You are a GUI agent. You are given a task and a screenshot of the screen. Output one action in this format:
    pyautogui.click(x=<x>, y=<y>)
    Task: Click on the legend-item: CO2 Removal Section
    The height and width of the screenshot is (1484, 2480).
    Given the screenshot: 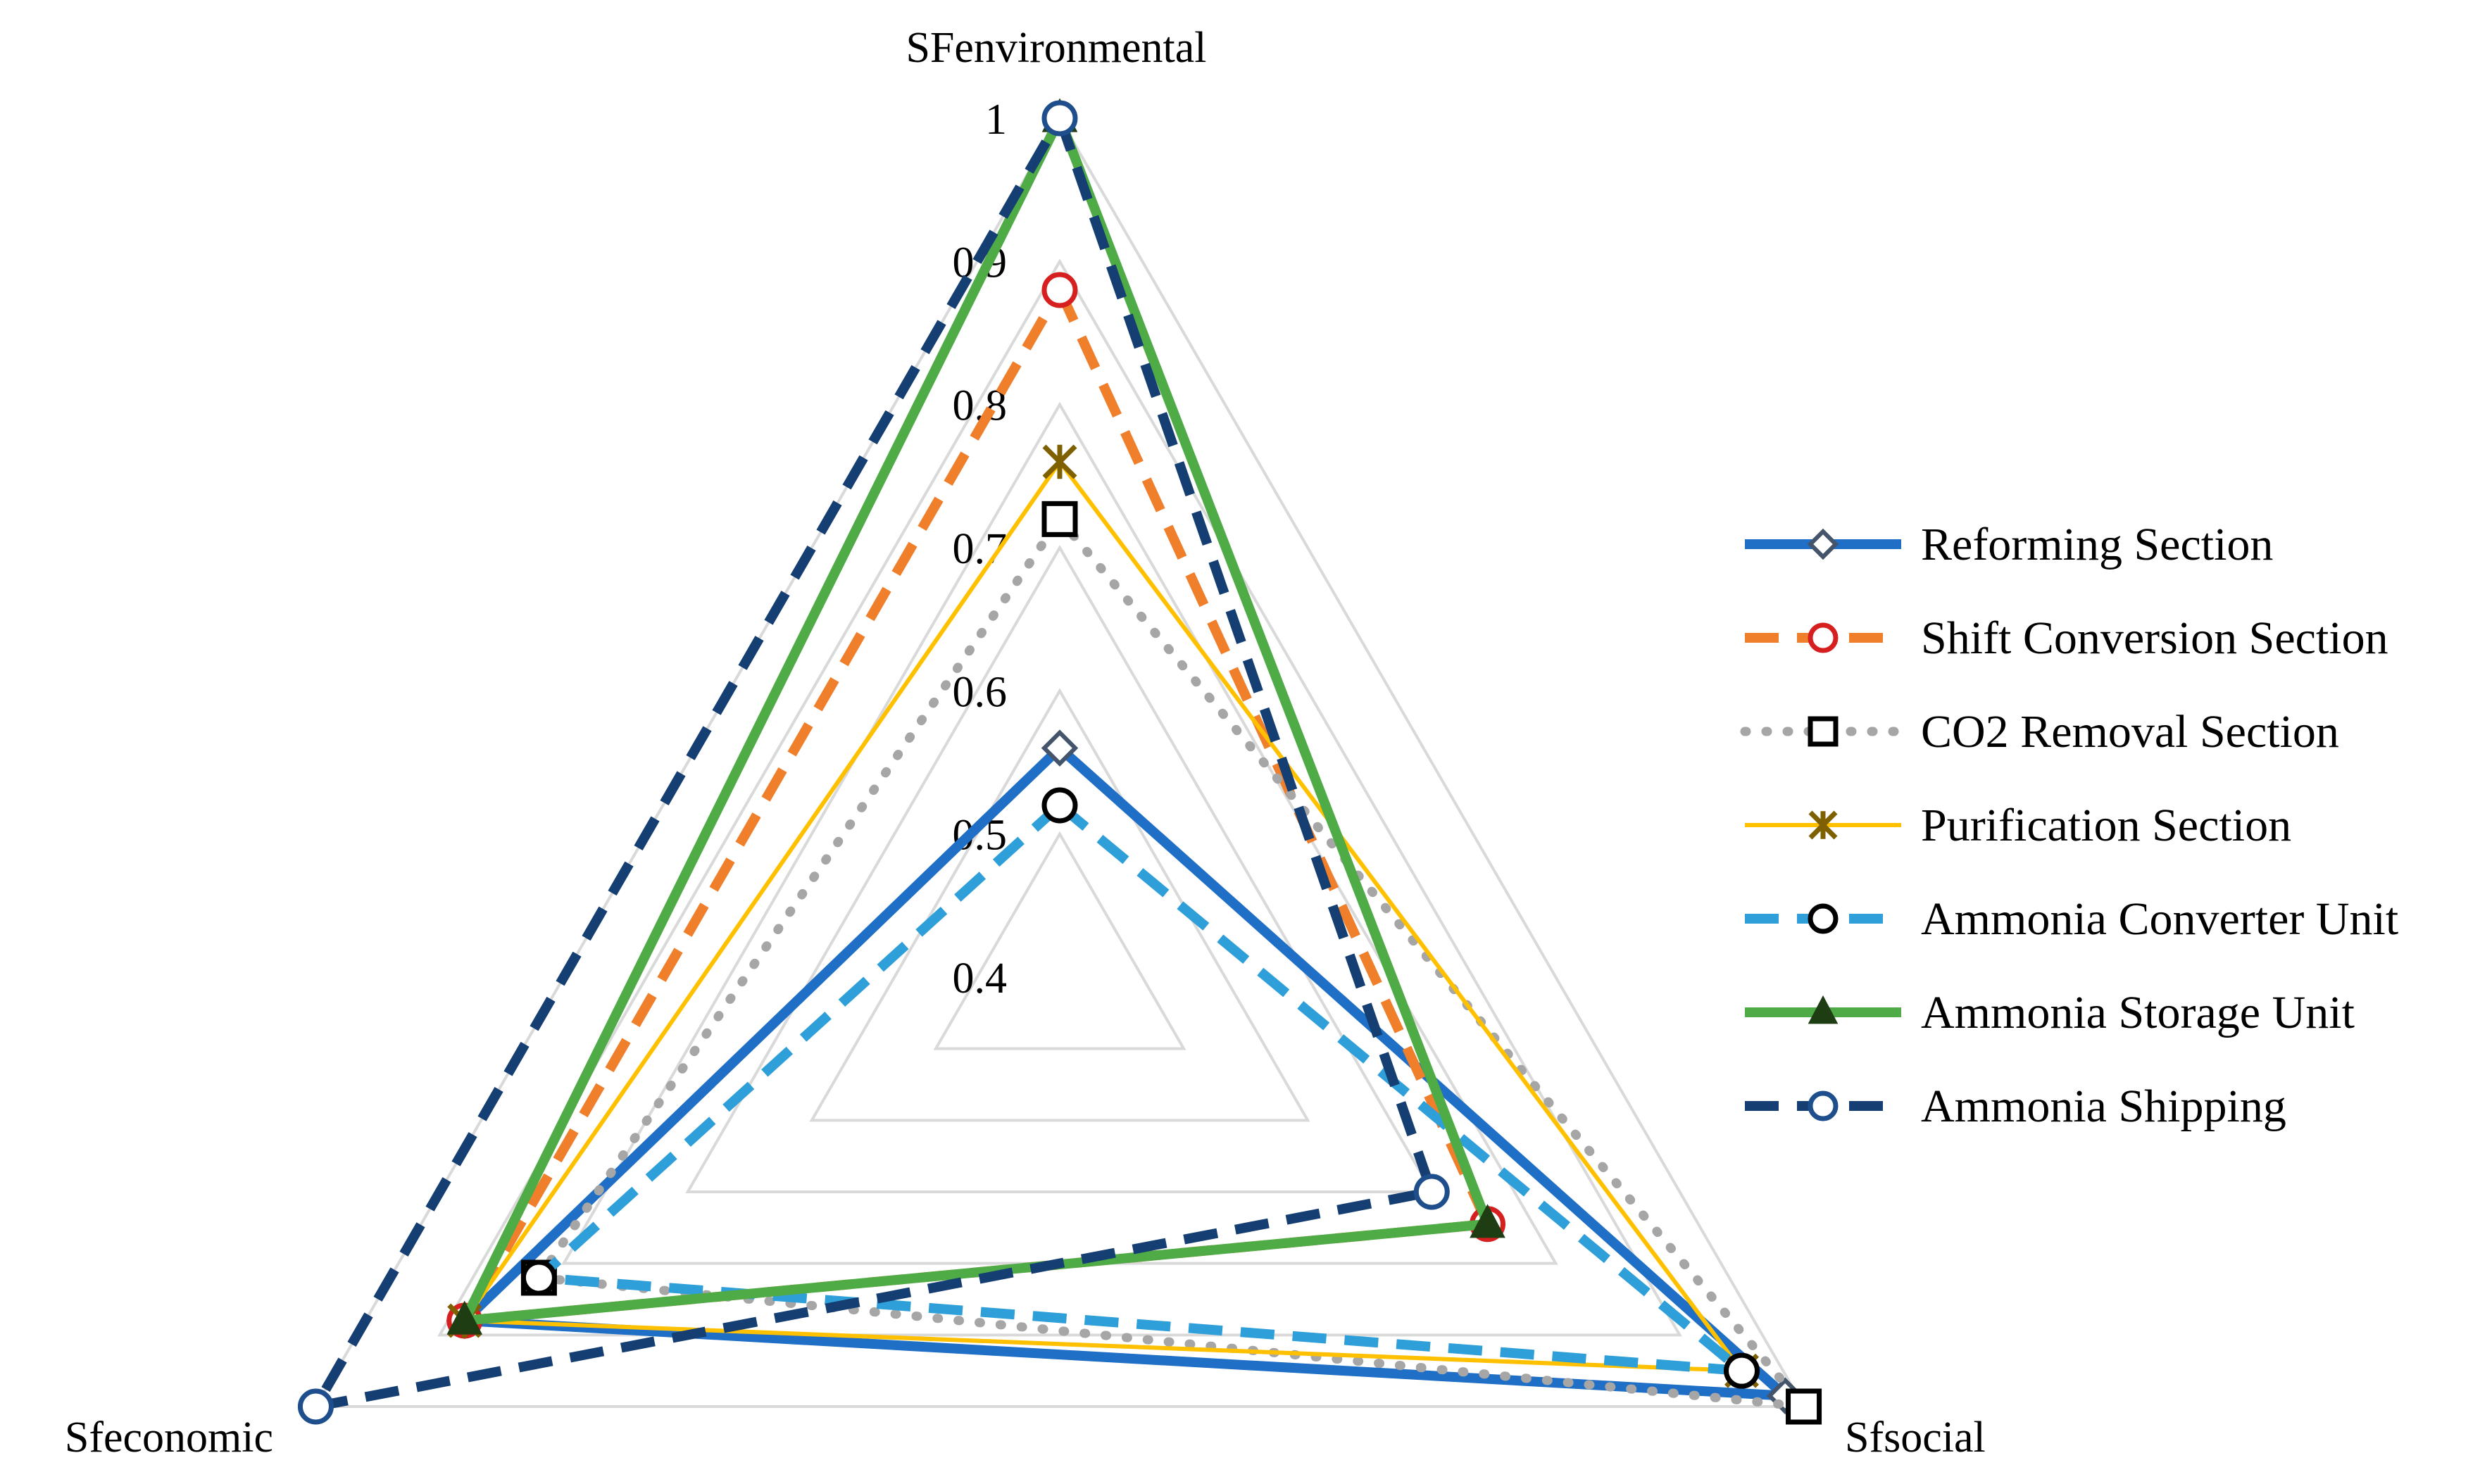 What is the action you would take?
    pyautogui.click(x=2039, y=731)
    